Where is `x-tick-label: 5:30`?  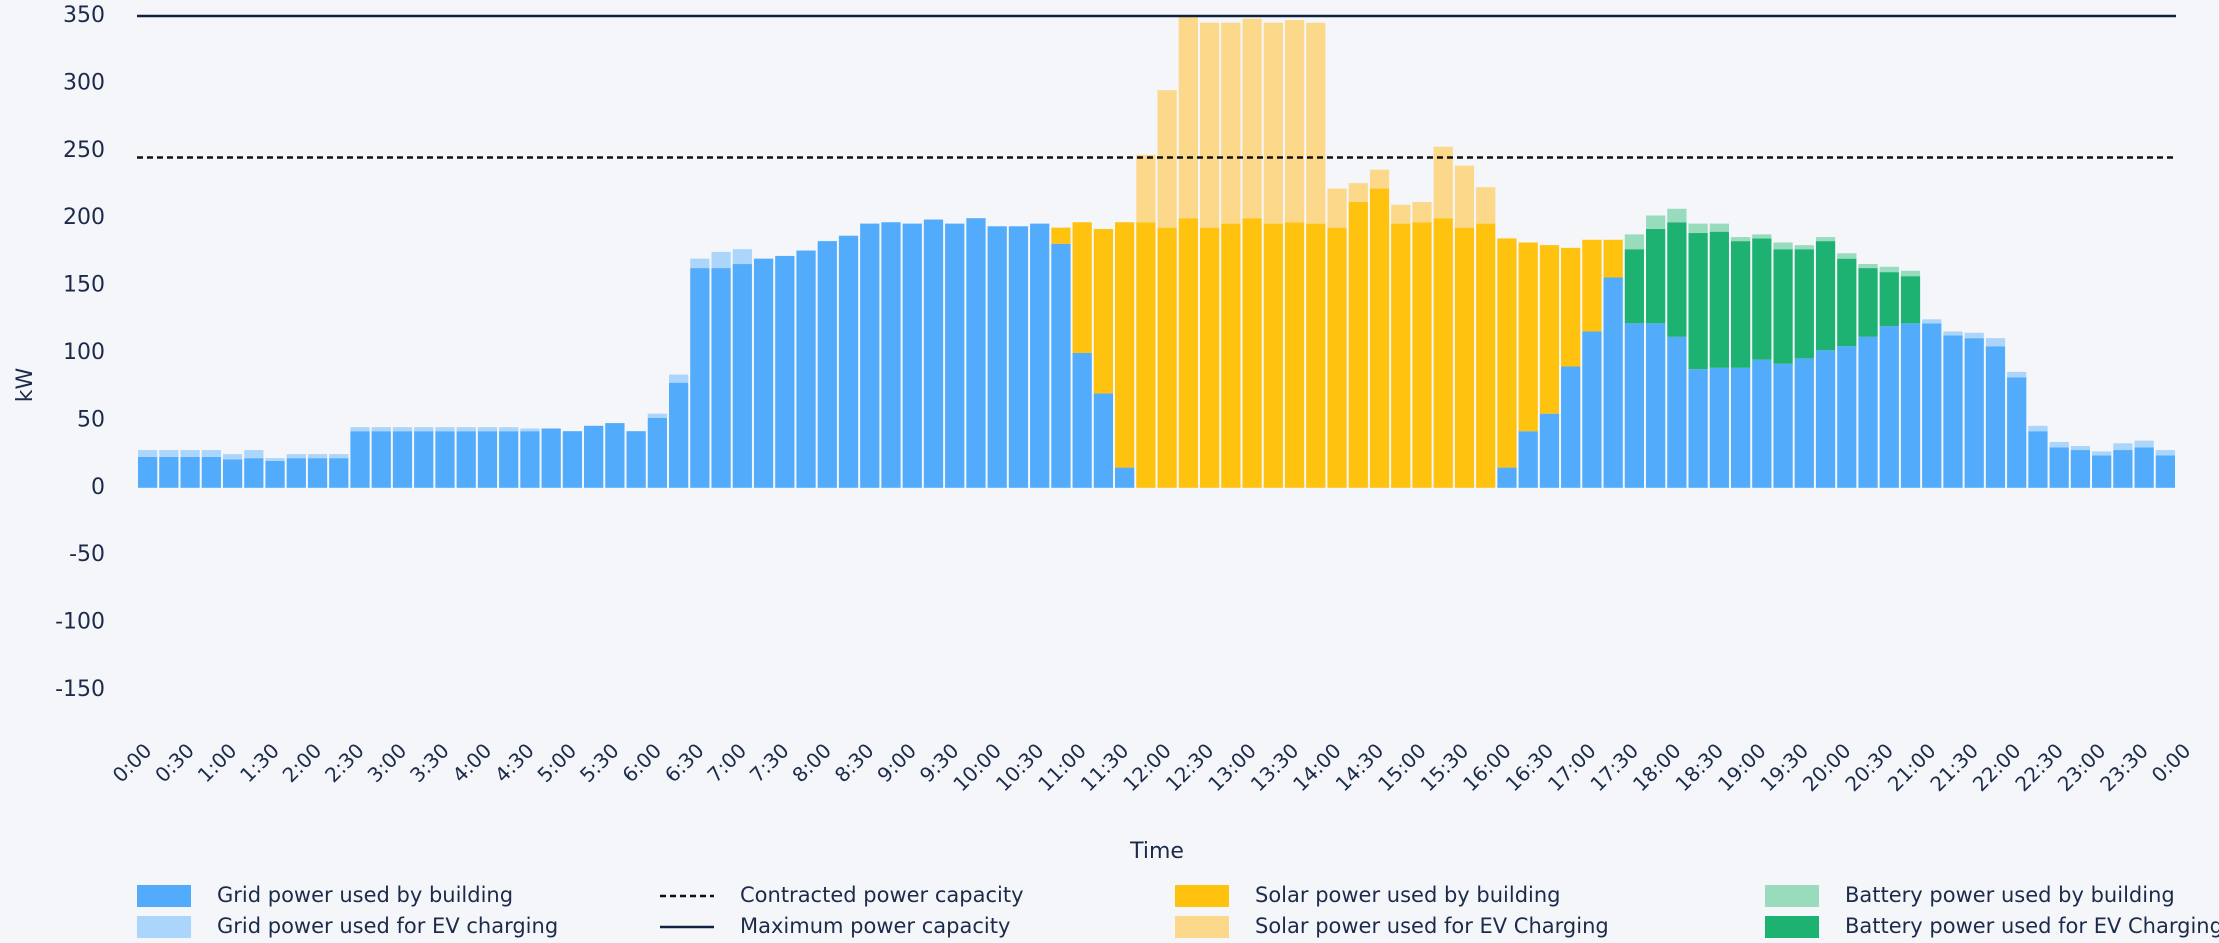 x-tick-label: 5:30 is located at coordinates (599, 762).